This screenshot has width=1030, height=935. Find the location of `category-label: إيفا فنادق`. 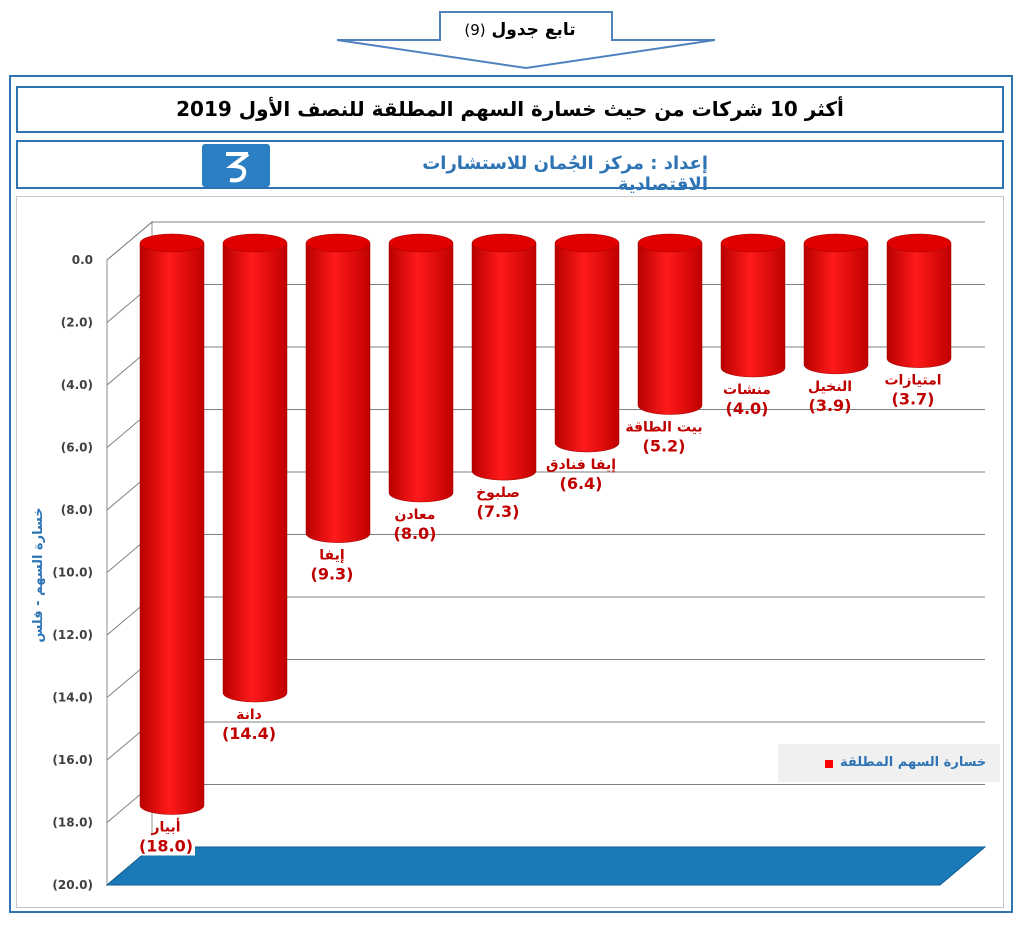

category-label: إيفا فنادق is located at coordinates (581, 465).